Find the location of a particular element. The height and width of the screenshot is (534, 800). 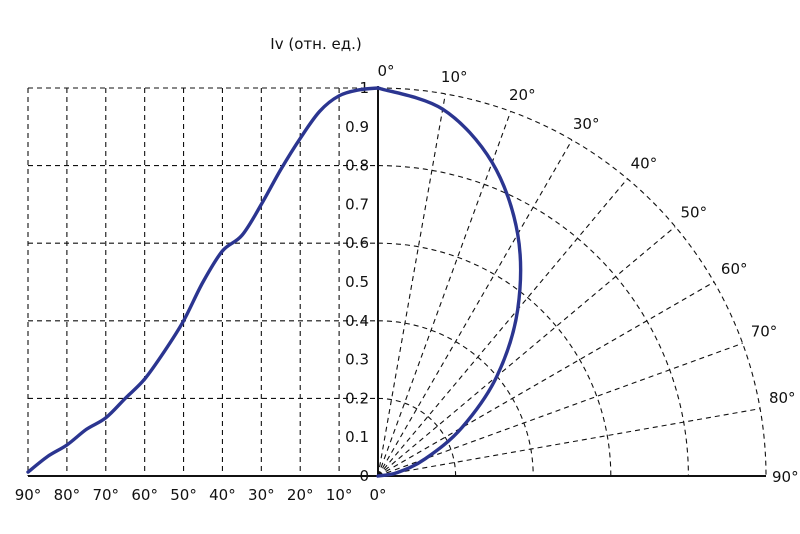

y-tick-label: 0.4 is located at coordinates (357, 321).